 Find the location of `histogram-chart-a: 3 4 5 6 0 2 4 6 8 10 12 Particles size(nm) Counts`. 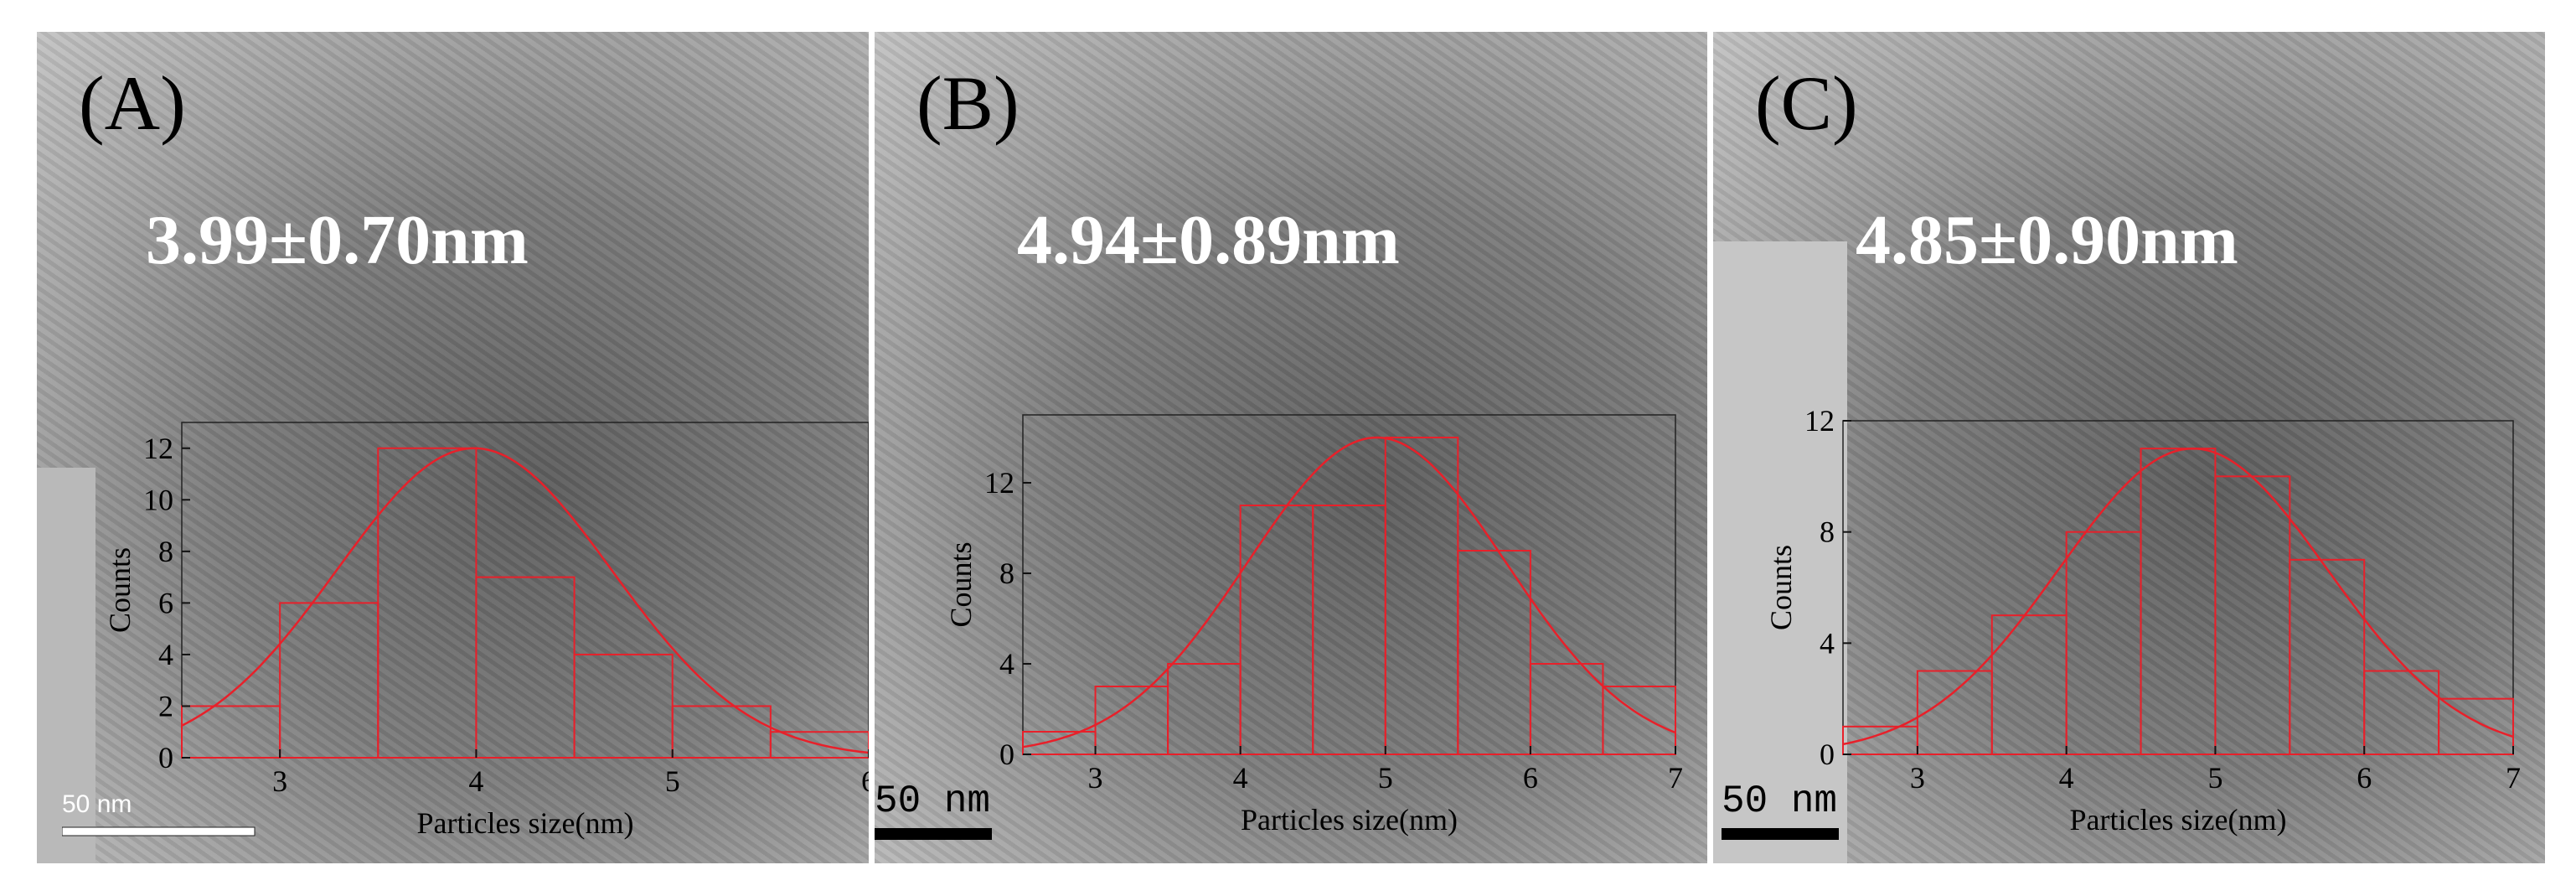

histogram-chart-a: 3 4 5 6 0 2 4 6 8 10 12 Particles size(nm) Counts is located at coordinates (486, 631).